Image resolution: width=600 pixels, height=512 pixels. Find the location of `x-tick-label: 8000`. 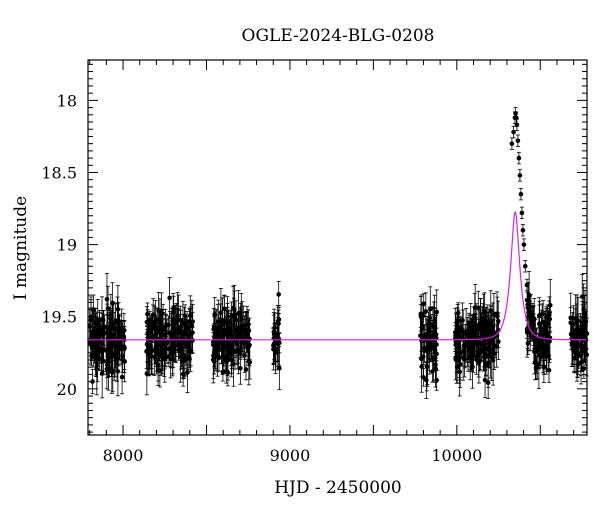

x-tick-label: 8000 is located at coordinates (123, 455).